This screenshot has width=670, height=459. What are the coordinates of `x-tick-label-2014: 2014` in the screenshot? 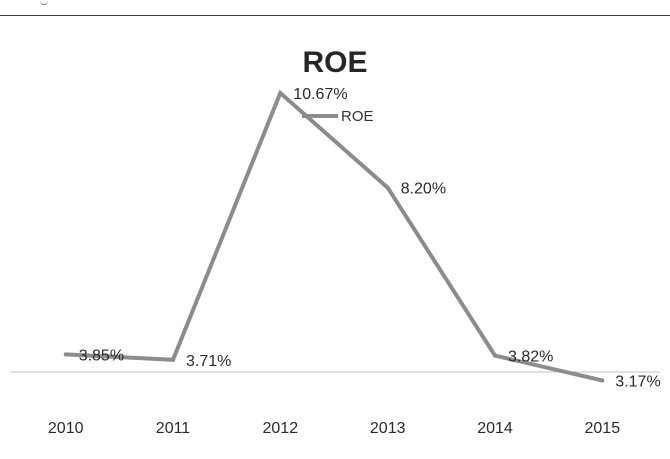 It's located at (495, 428).